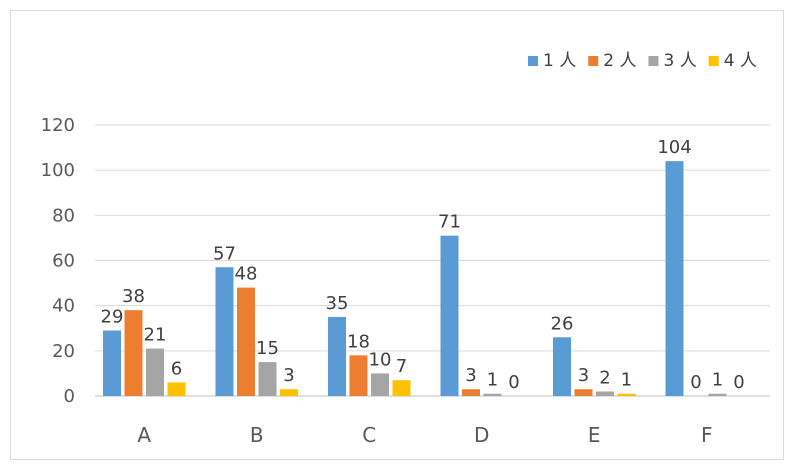 The height and width of the screenshot is (470, 785). Describe the element at coordinates (358, 341) in the screenshot. I see `data-label: 18` at that location.